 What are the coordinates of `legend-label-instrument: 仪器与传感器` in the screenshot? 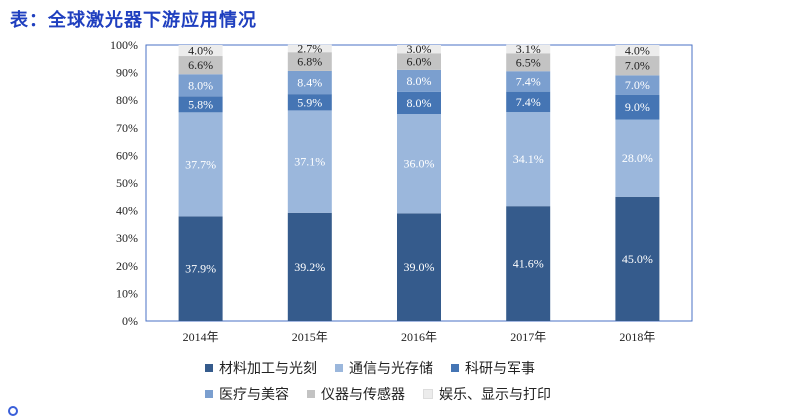 It's located at (363, 395).